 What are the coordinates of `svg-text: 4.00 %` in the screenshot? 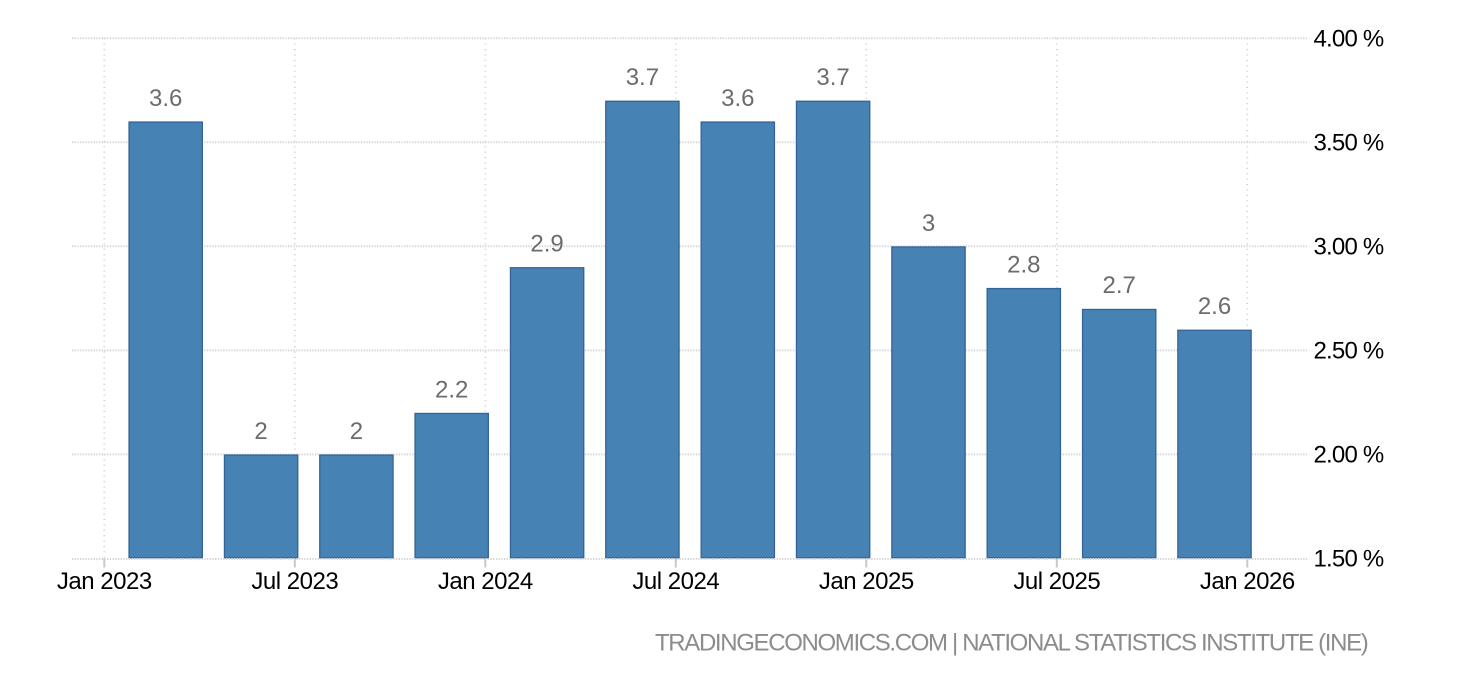 It's located at (1349, 38).